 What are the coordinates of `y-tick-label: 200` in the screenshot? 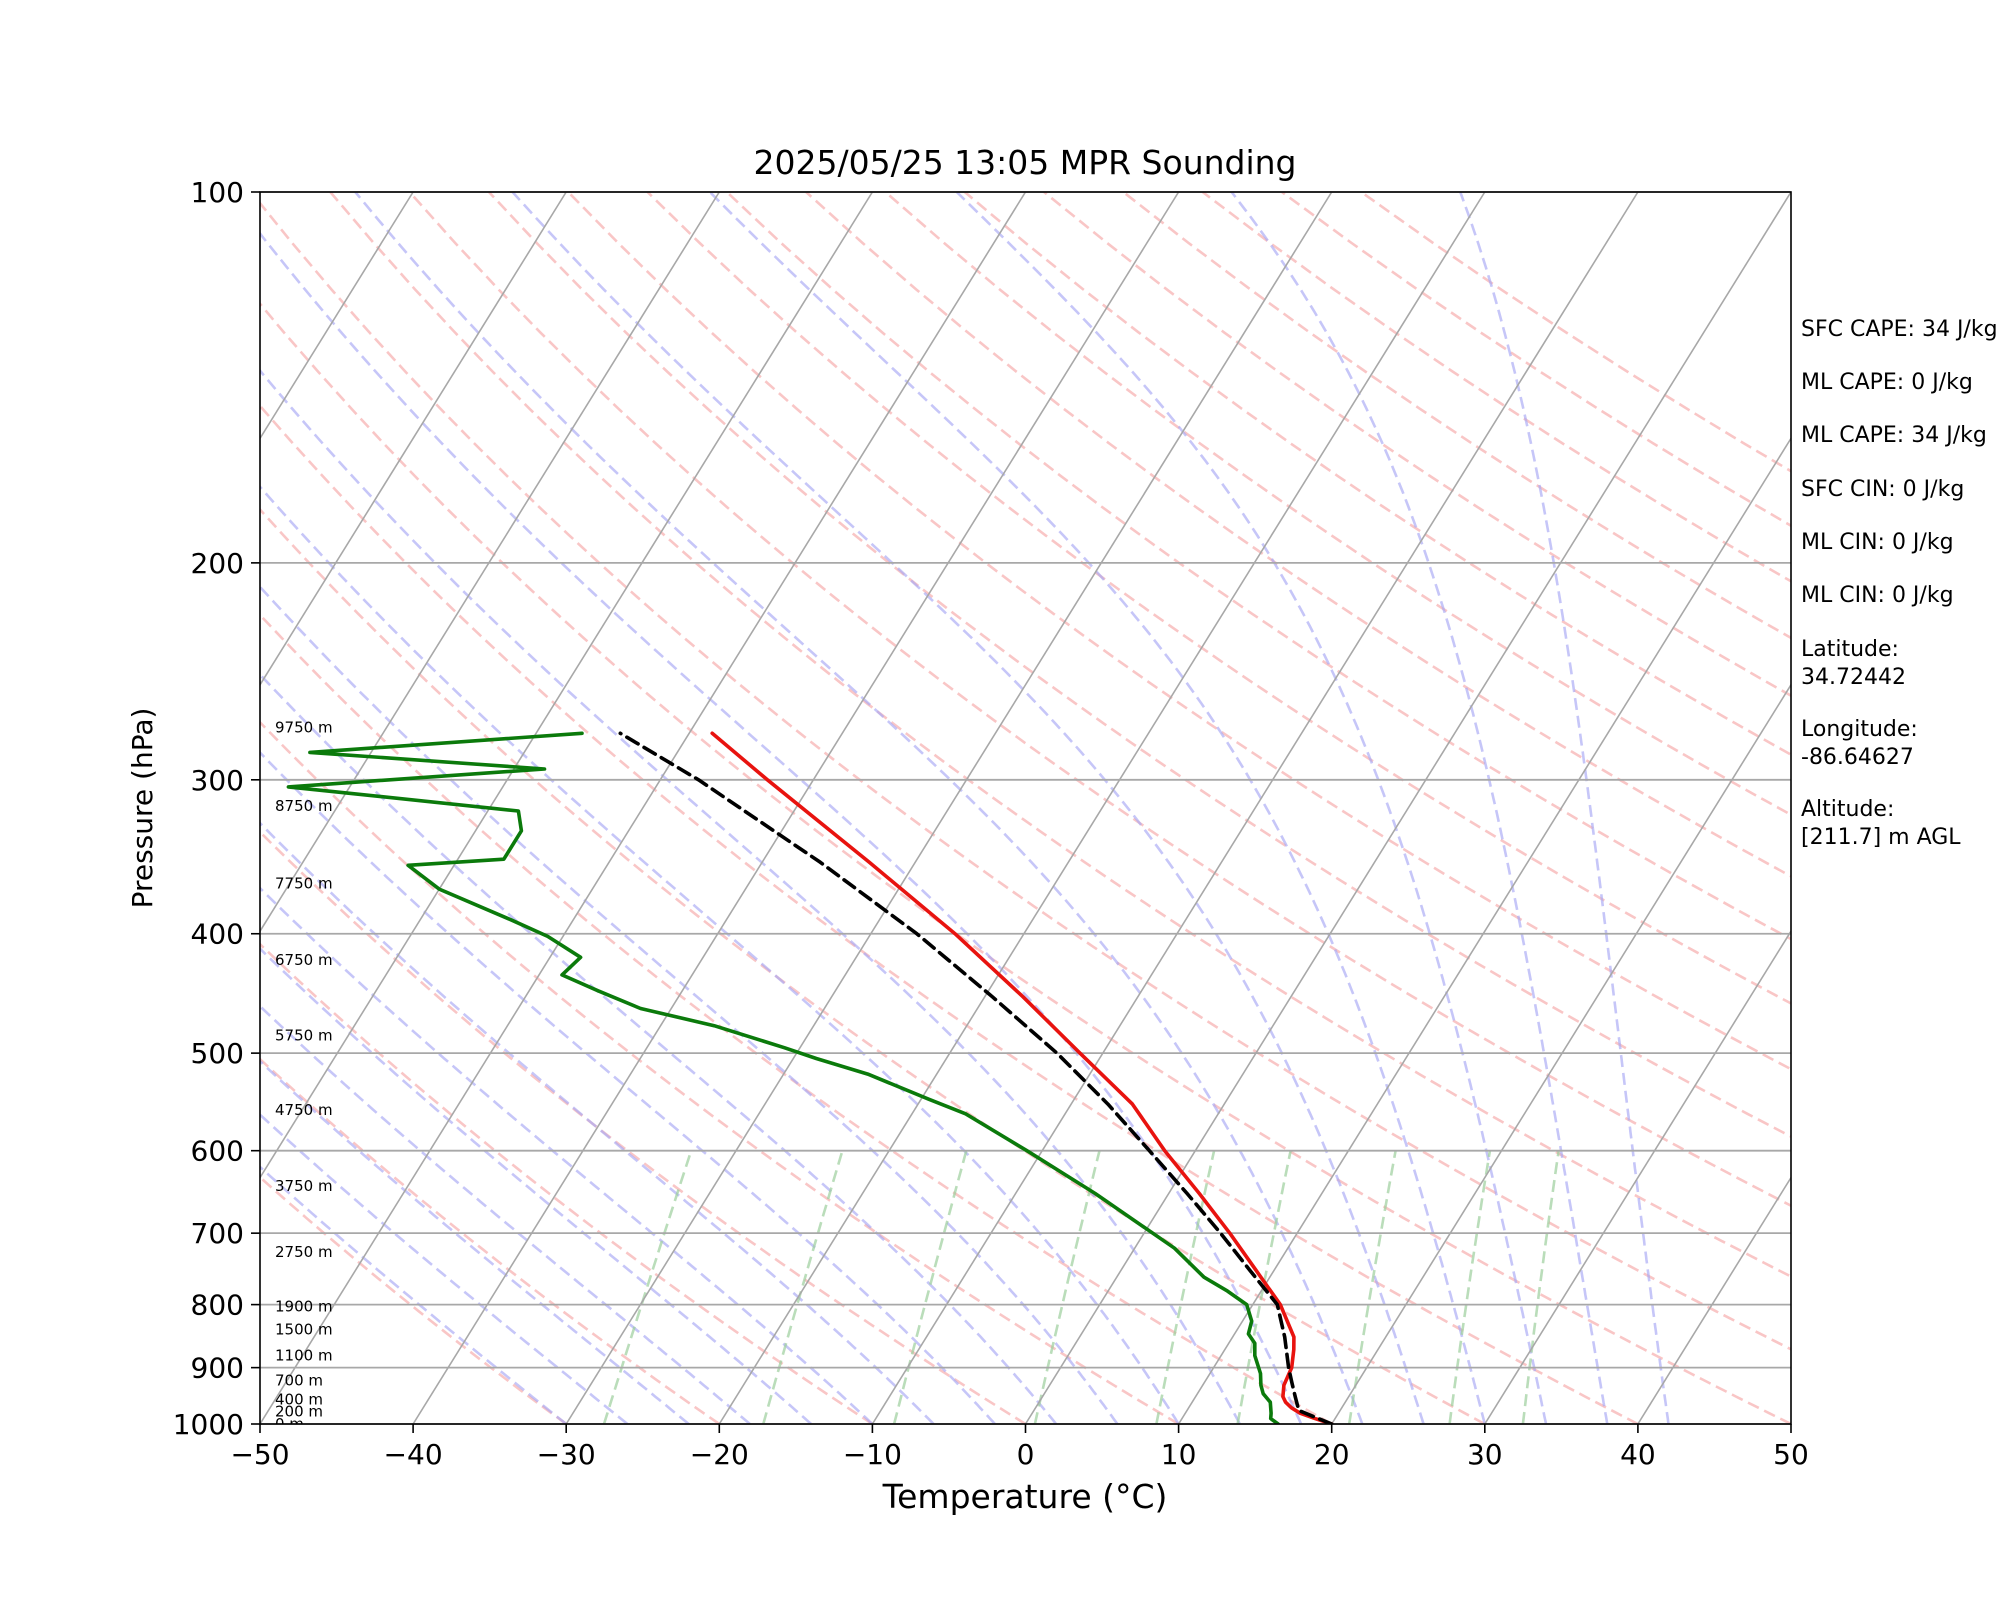 It's located at (217, 563).